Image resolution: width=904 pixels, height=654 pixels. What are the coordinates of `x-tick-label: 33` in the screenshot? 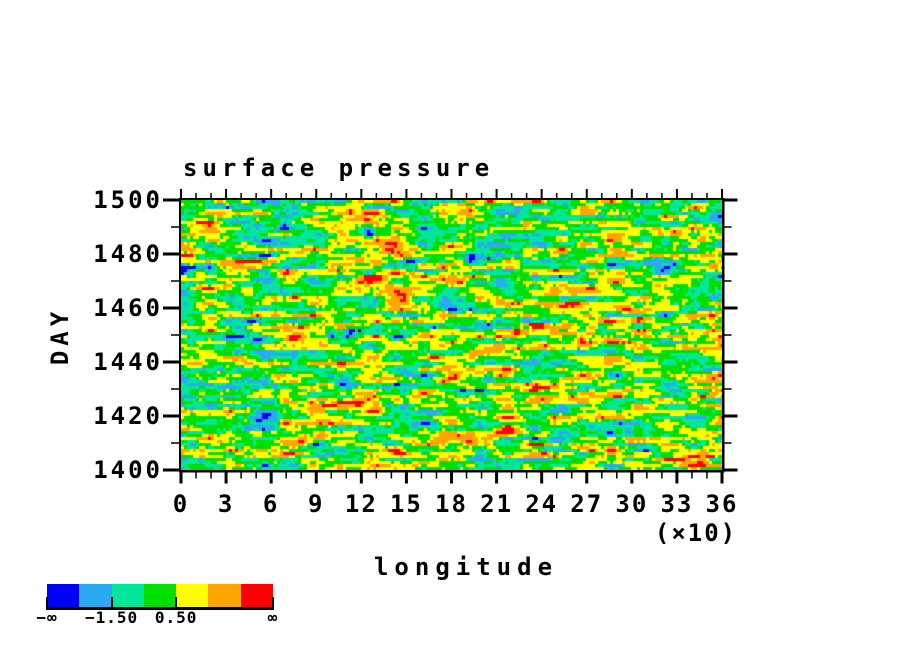 It's located at (677, 504).